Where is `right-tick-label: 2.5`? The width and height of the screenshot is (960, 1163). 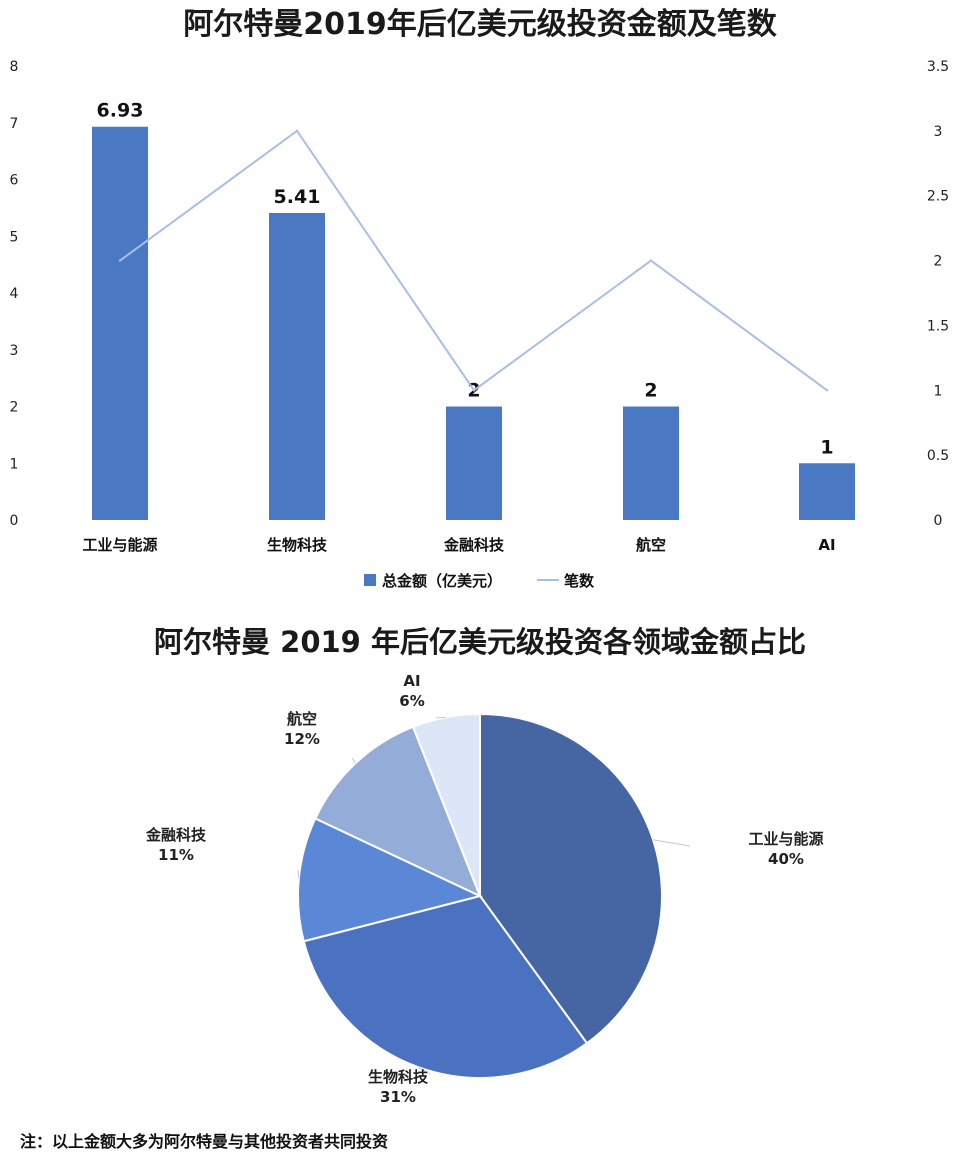 right-tick-label: 2.5 is located at coordinates (938, 197).